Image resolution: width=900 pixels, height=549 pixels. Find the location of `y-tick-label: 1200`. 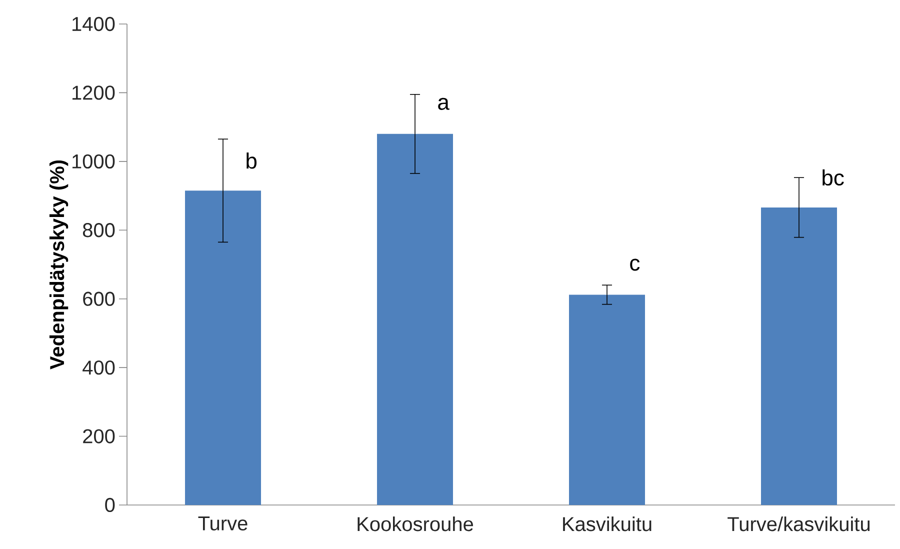

y-tick-label: 1200 is located at coordinates (93, 93).